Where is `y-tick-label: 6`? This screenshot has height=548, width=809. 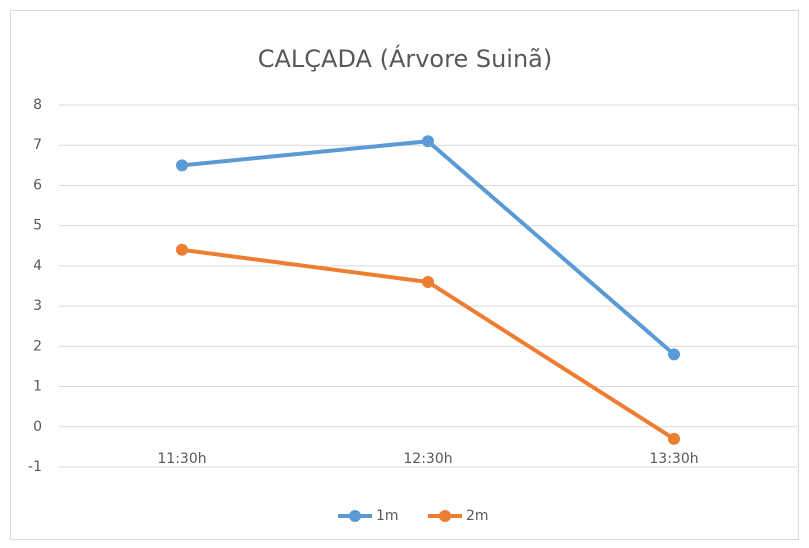 y-tick-label: 6 is located at coordinates (37, 185).